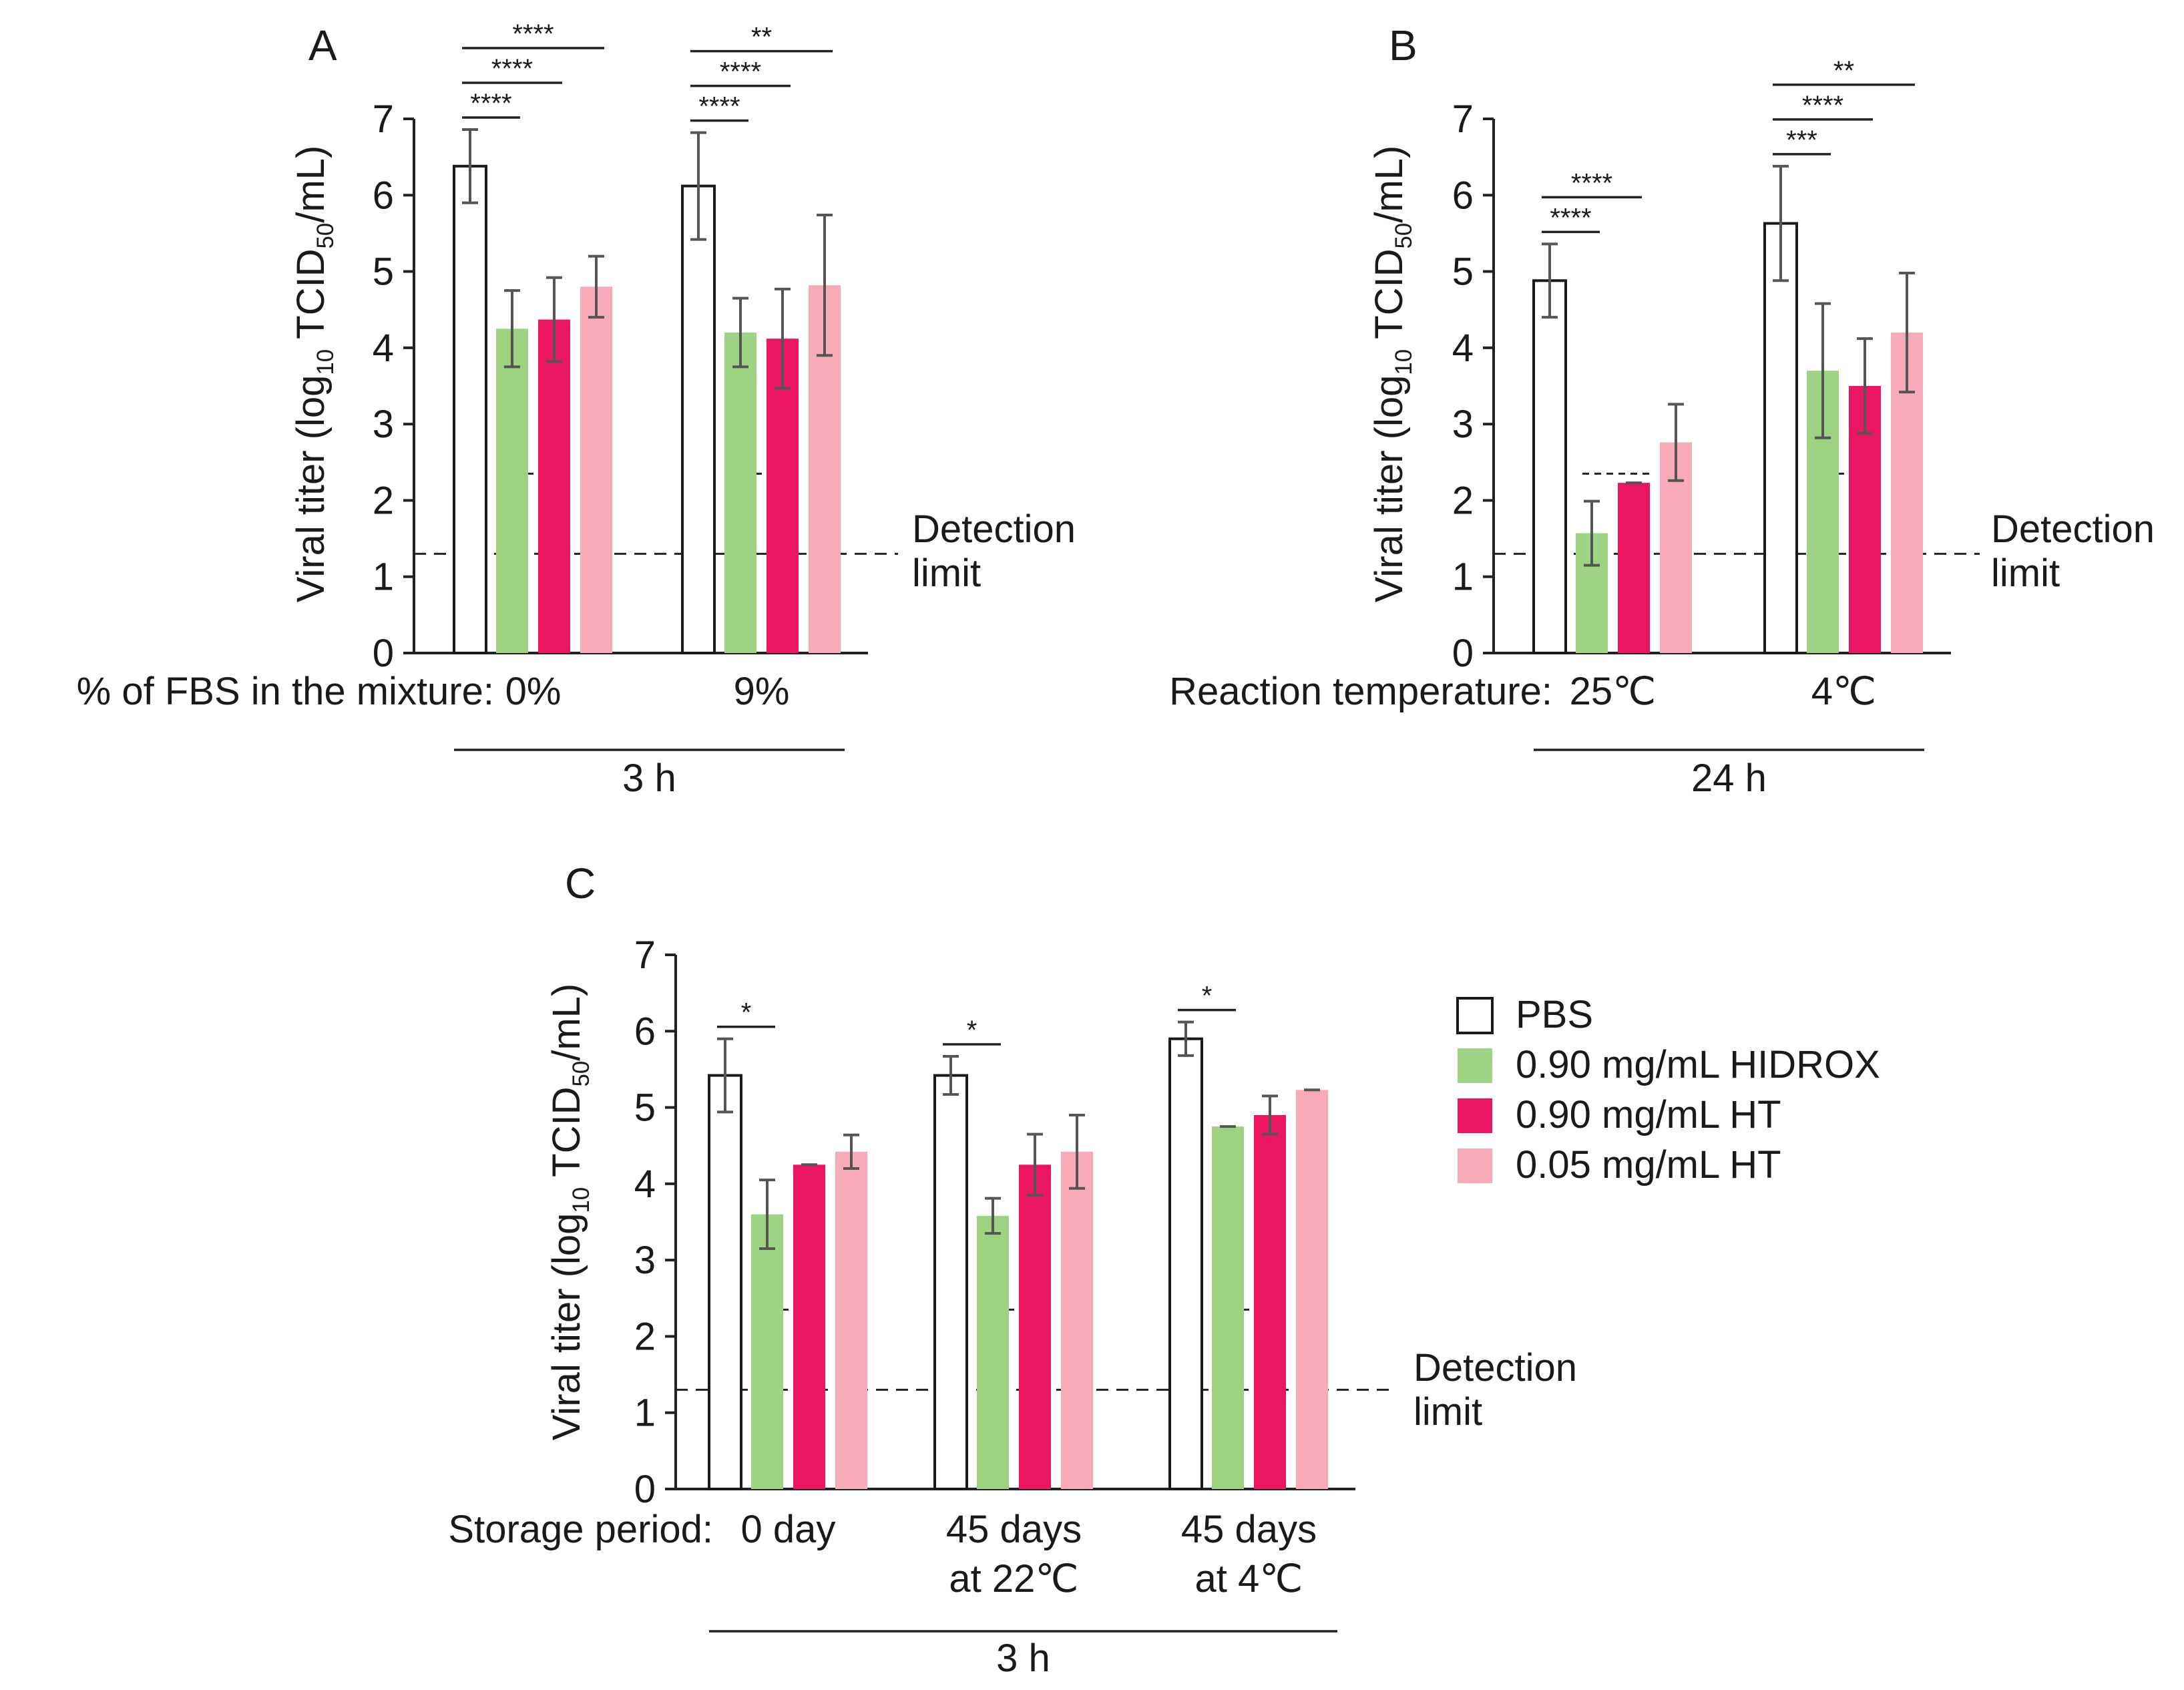  Describe the element at coordinates (1698, 1064) in the screenshot. I see `legend-label: 0.90 mg/mL HIDROX` at that location.